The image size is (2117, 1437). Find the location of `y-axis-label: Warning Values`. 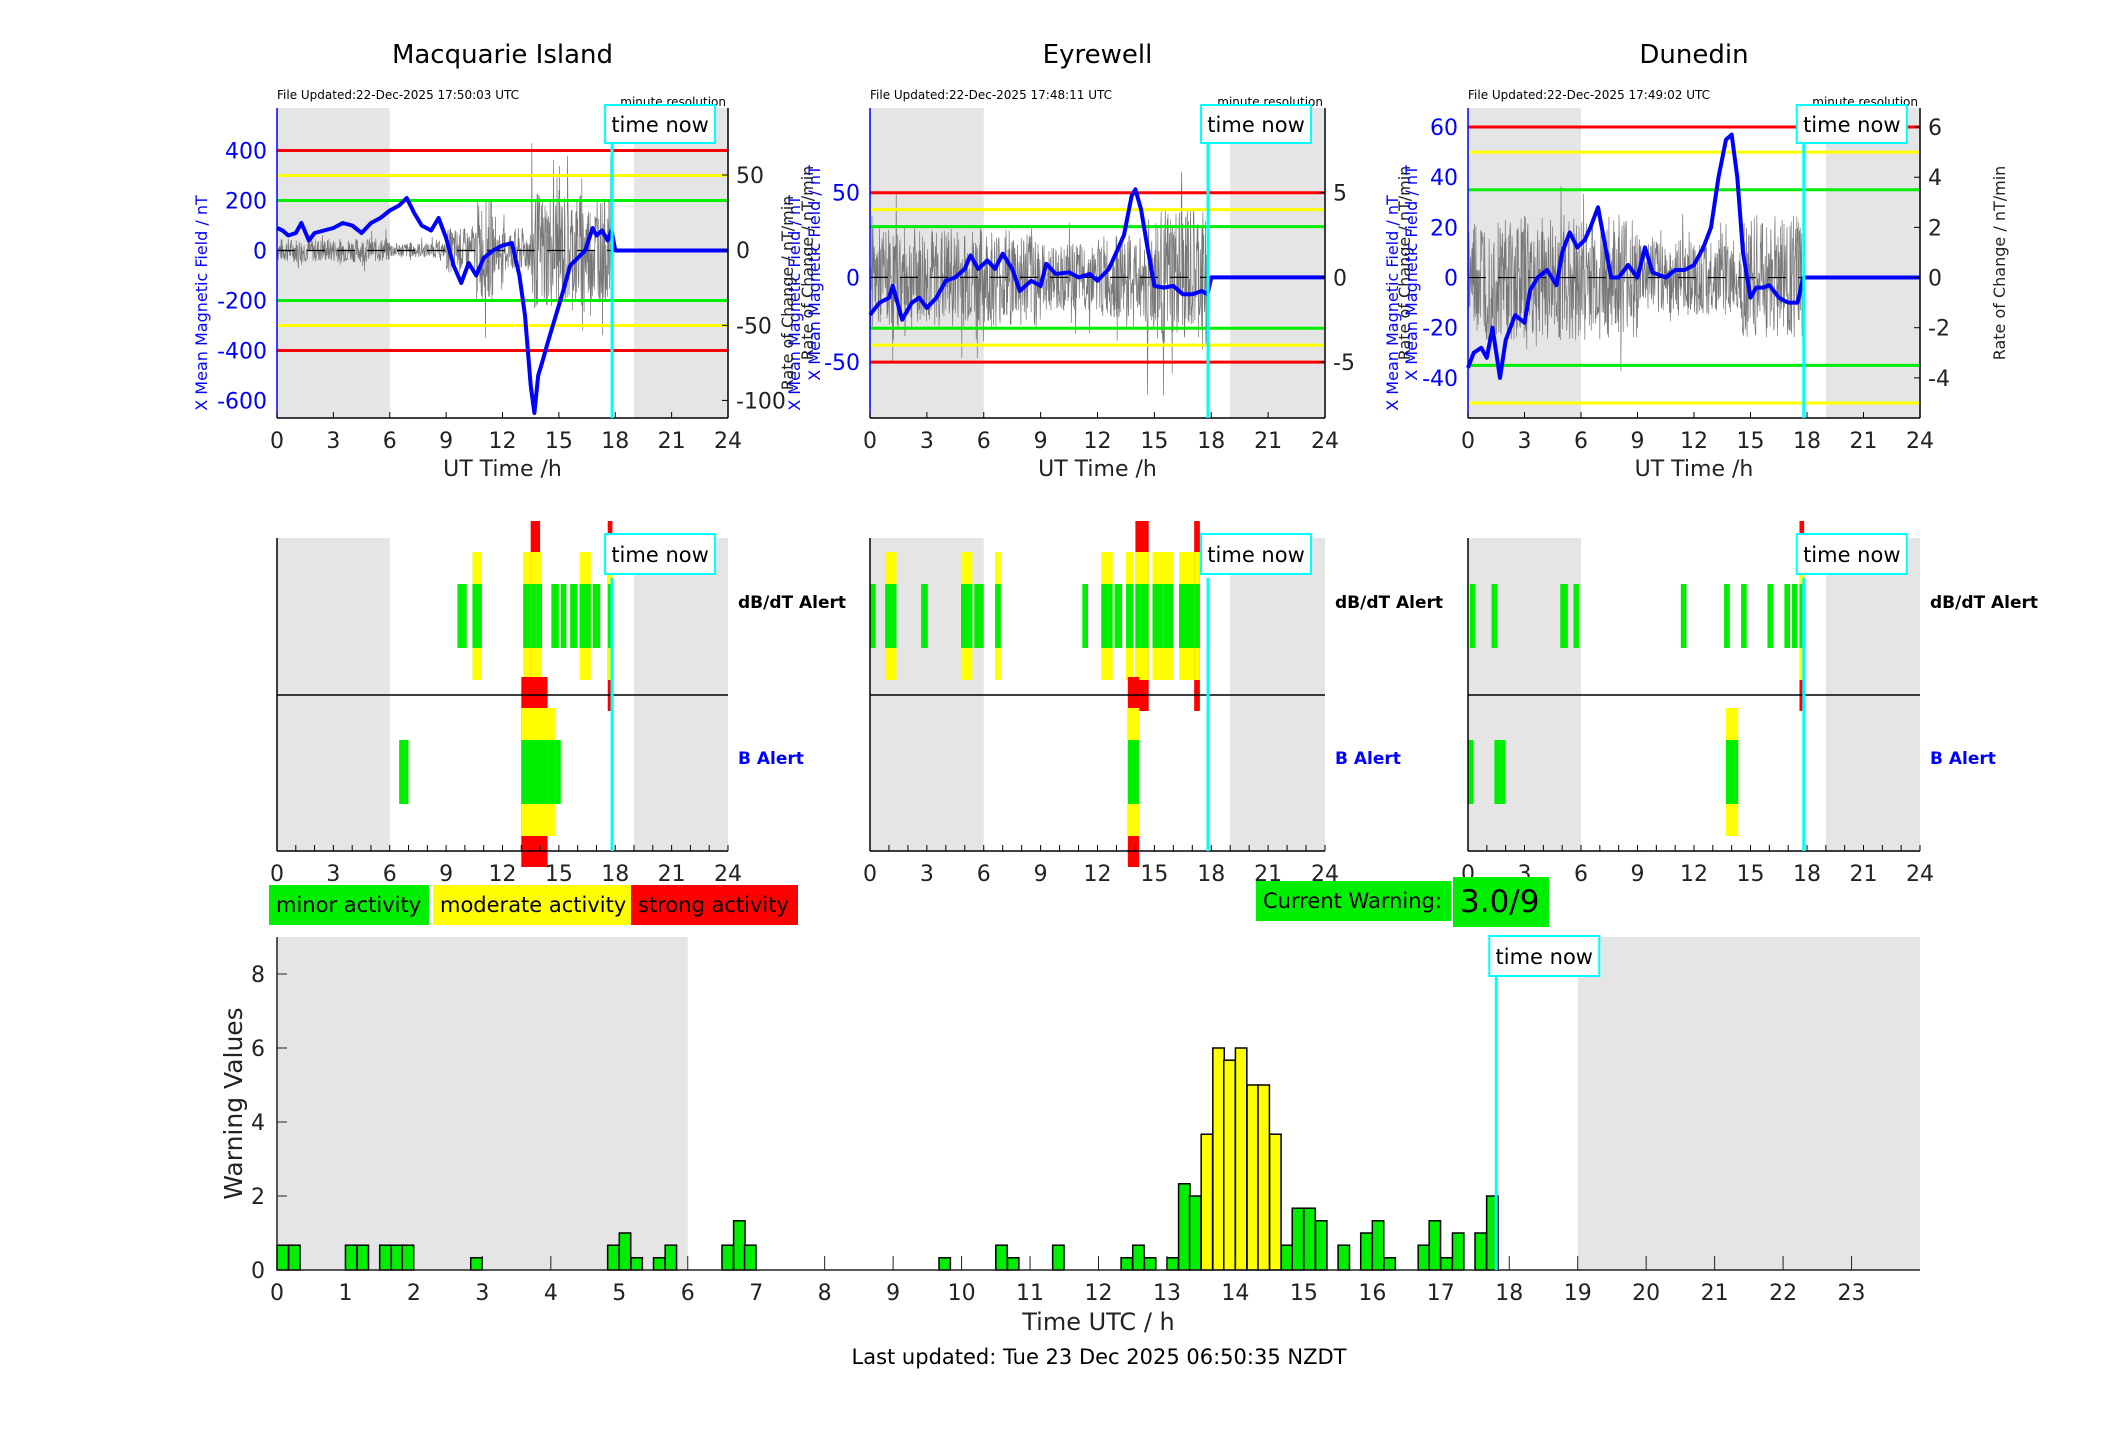

y-axis-label: Warning Values is located at coordinates (233, 1103).